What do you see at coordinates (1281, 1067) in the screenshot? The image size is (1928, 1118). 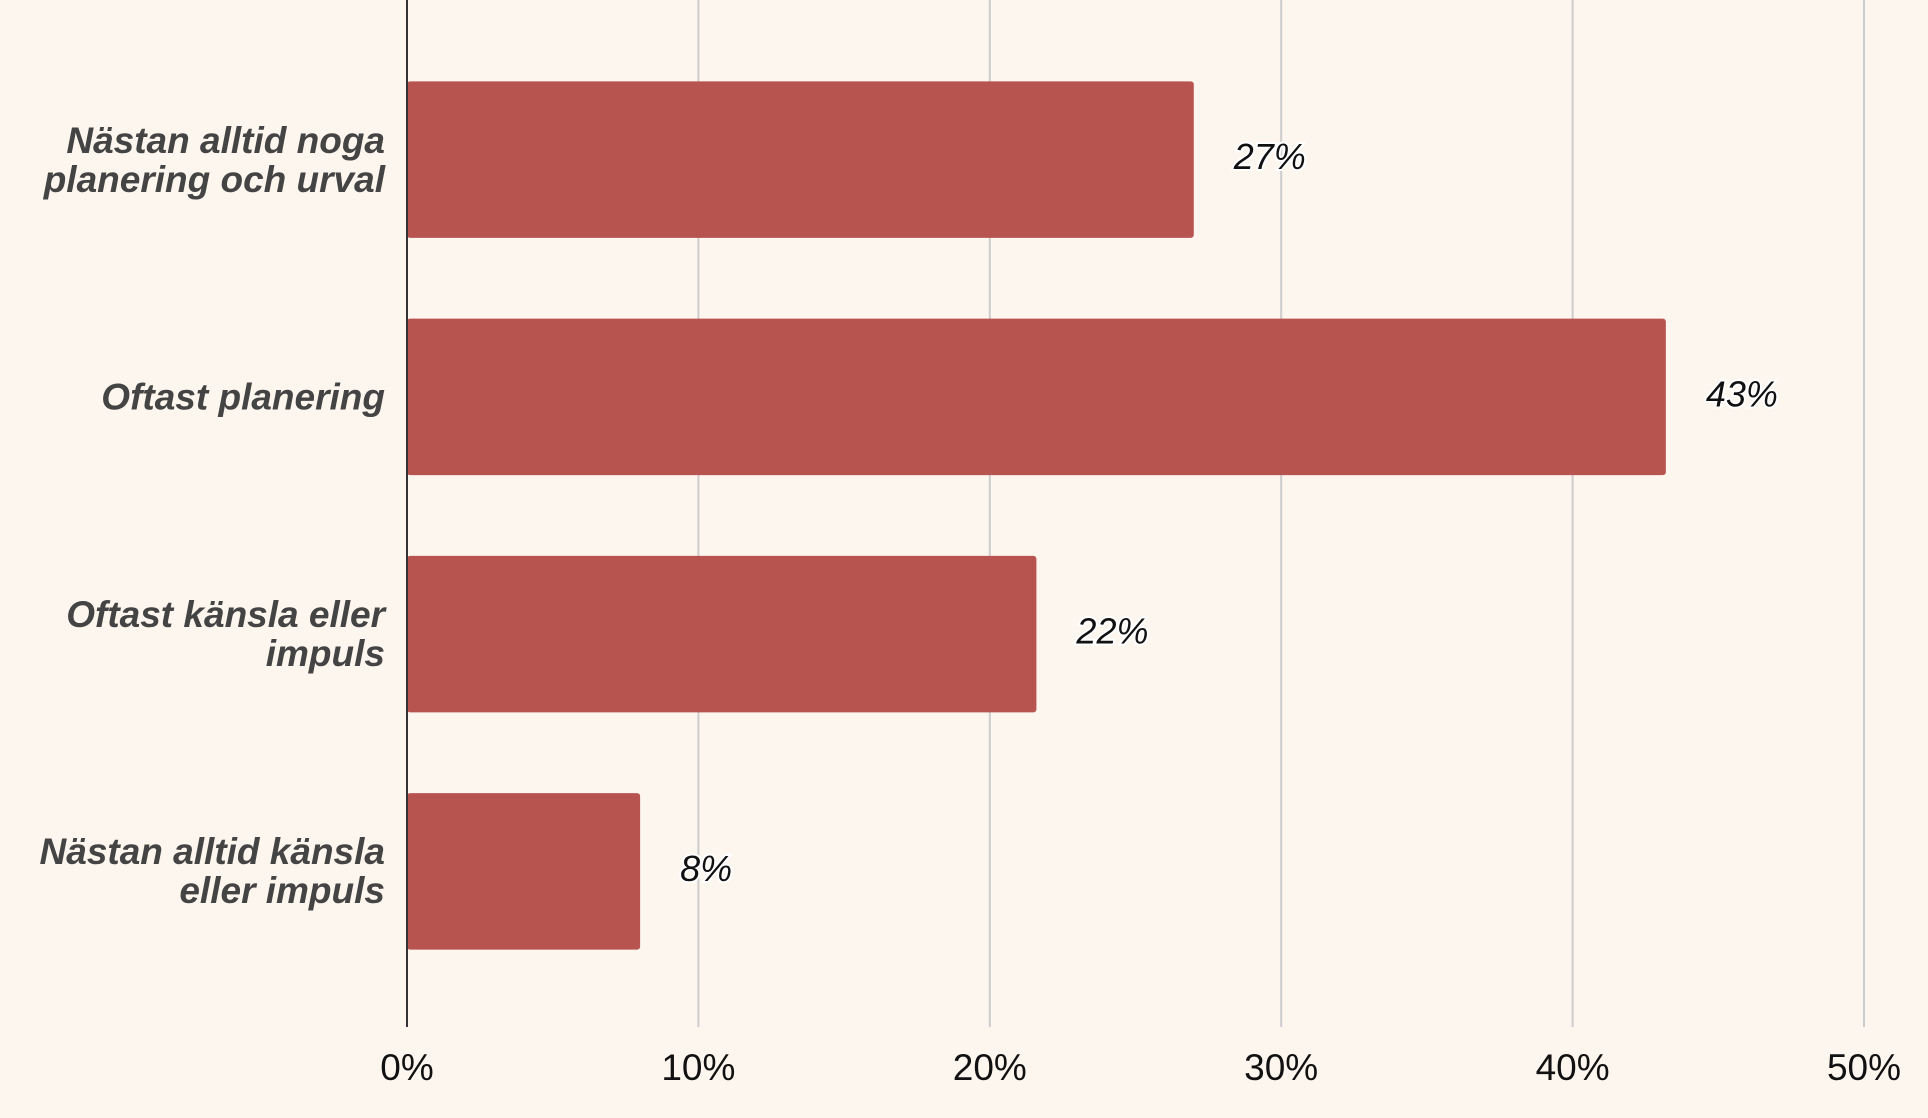 I see `x-tick-label: 30%` at bounding box center [1281, 1067].